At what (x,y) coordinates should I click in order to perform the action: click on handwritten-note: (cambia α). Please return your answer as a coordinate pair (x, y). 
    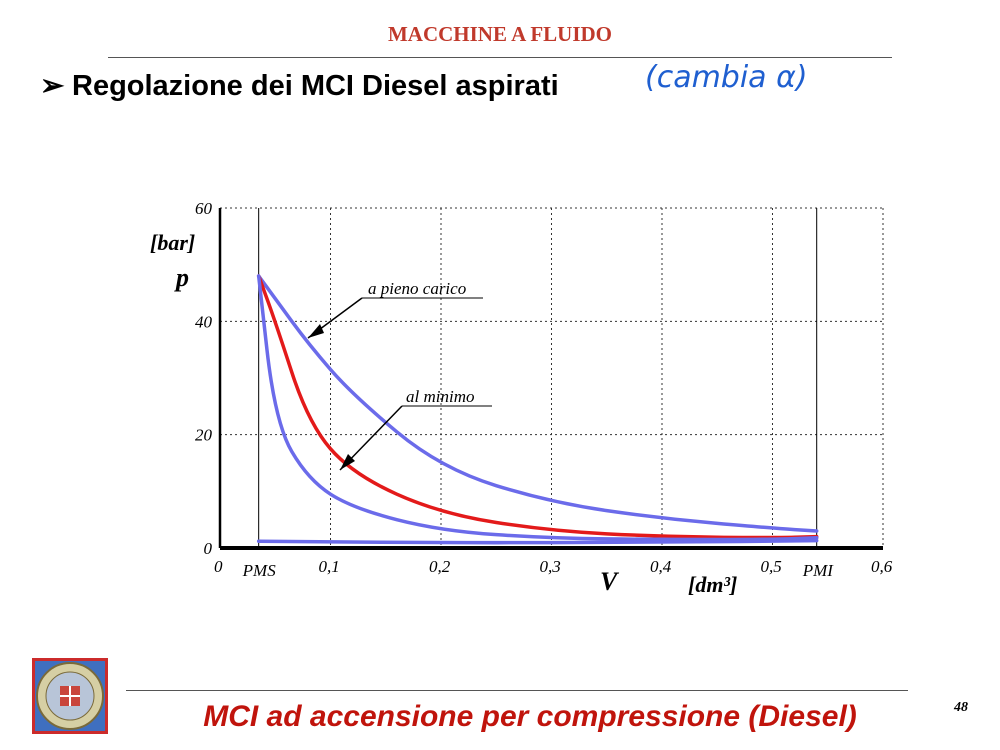
    Looking at the image, I should click on (726, 77).